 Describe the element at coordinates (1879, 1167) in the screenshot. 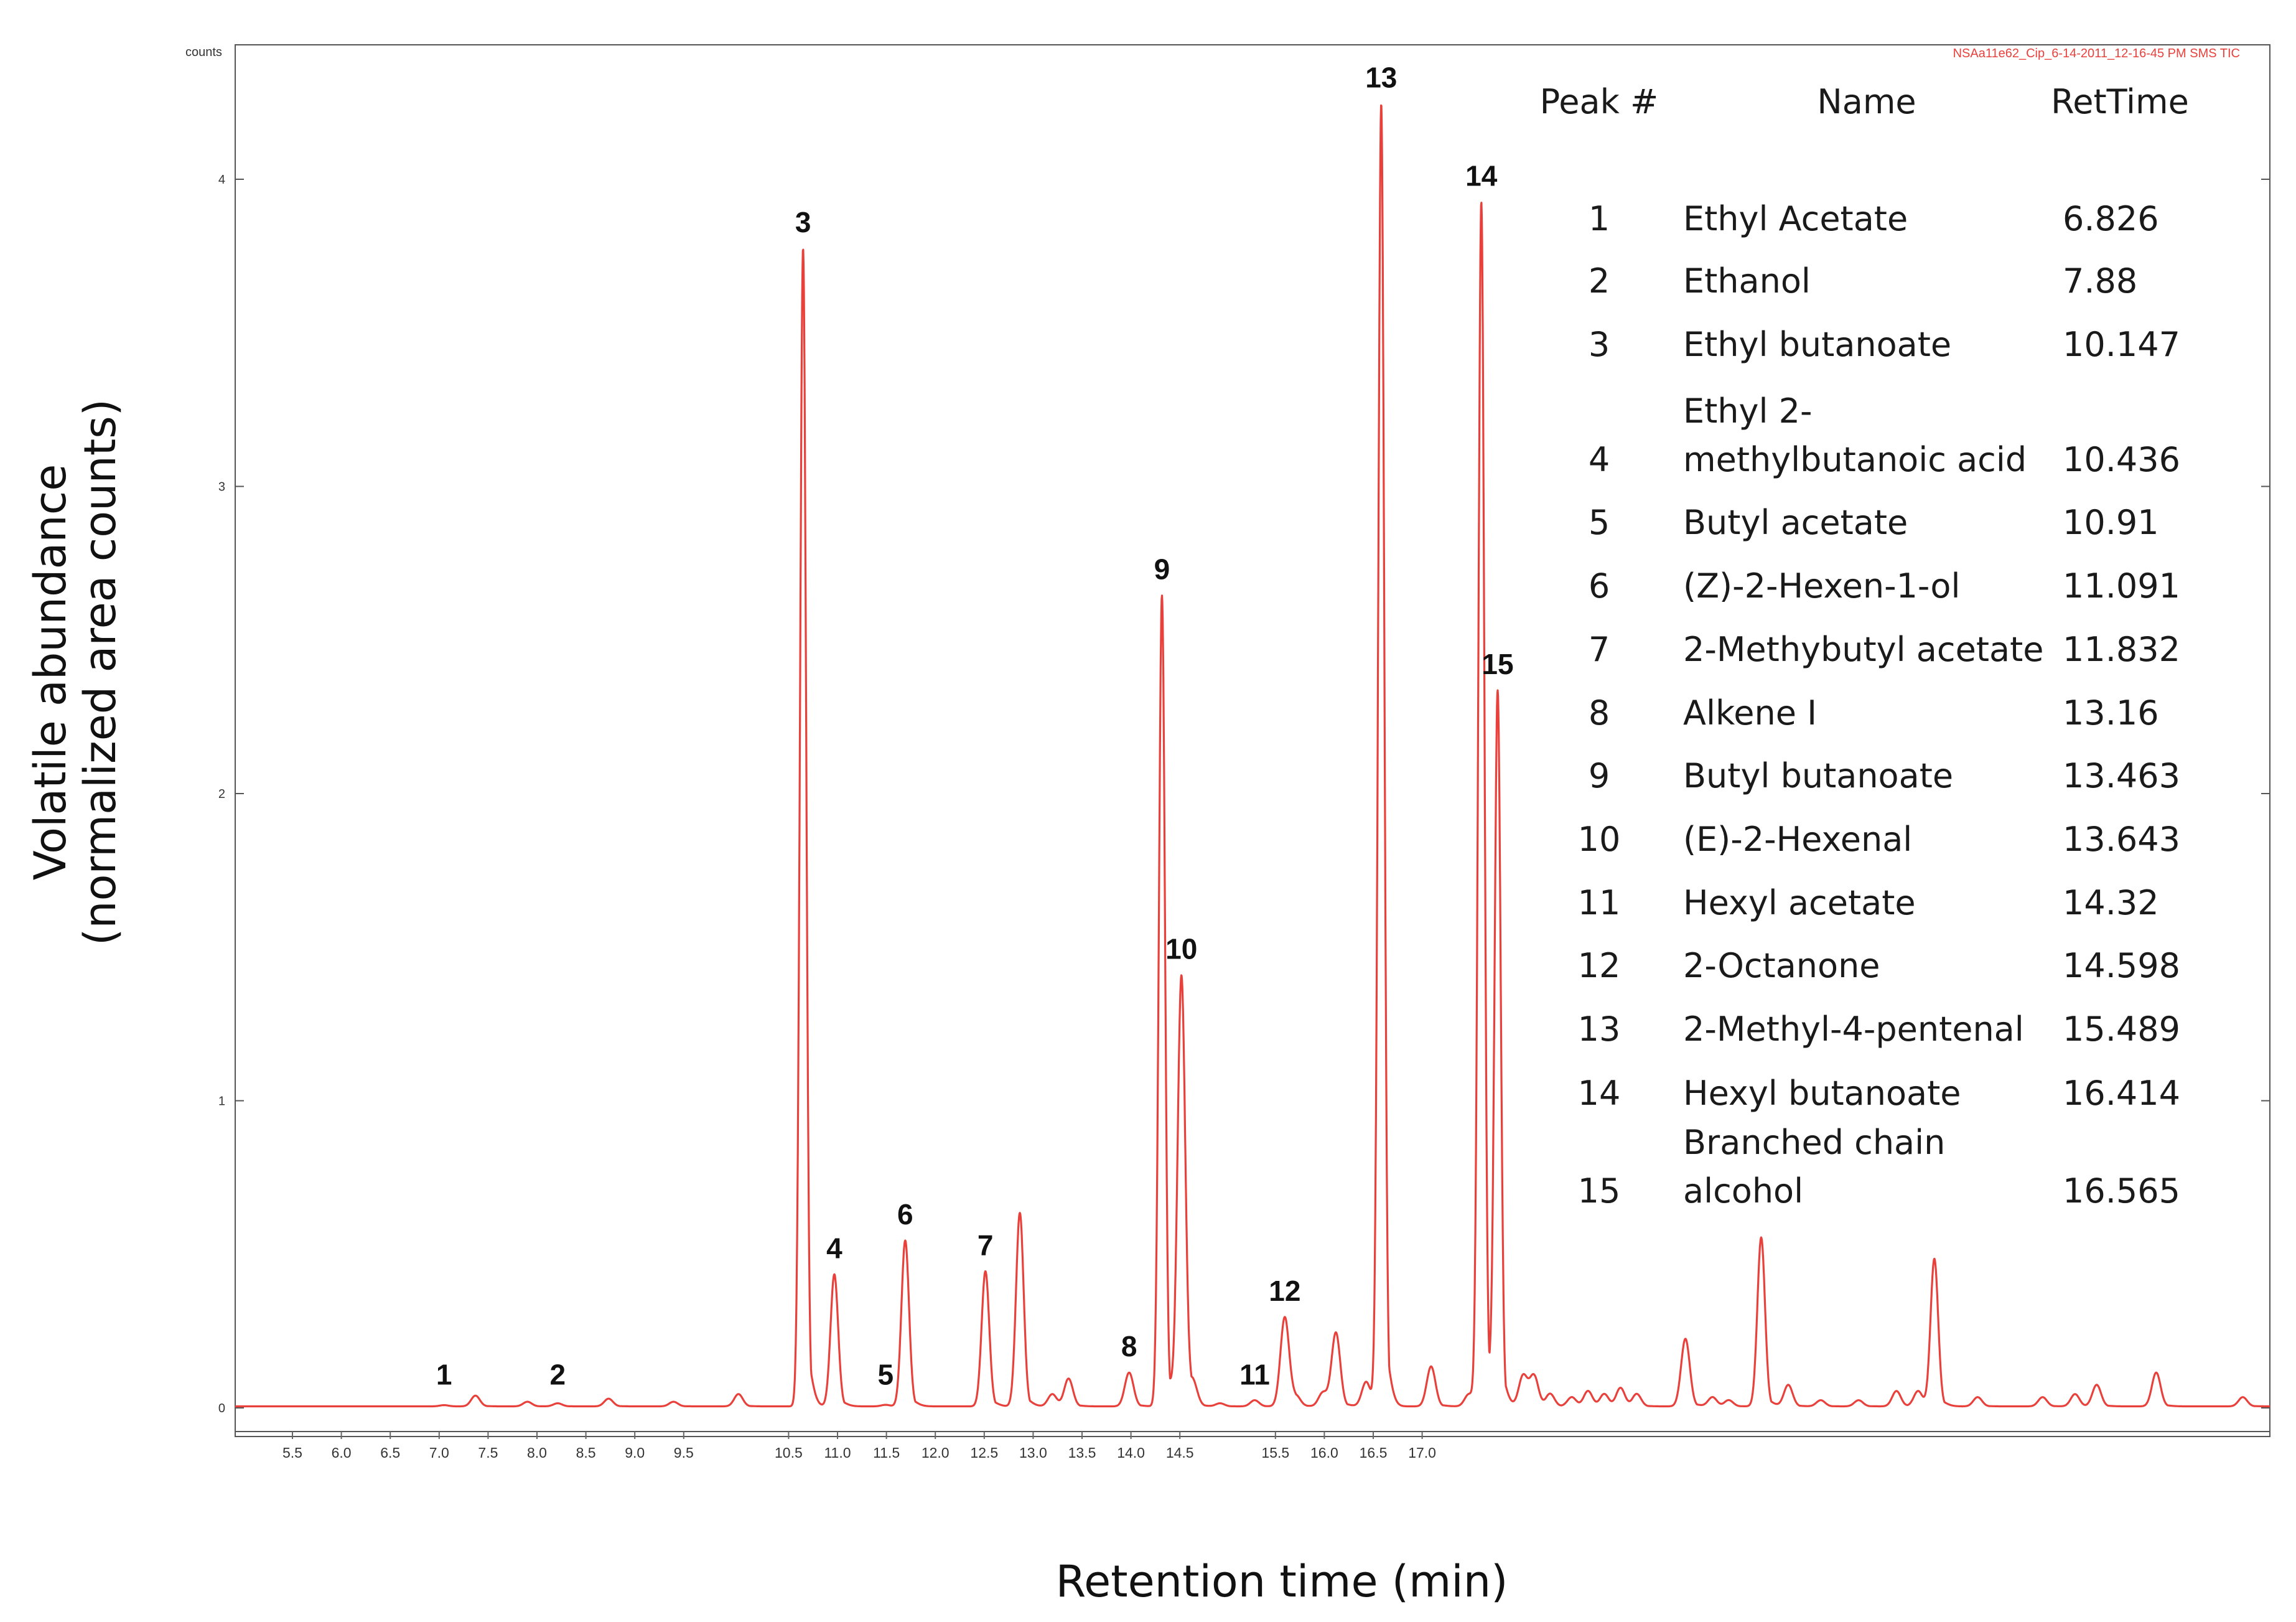

I see `legend-row: 15 Branched chain alcohol 16.565` at that location.